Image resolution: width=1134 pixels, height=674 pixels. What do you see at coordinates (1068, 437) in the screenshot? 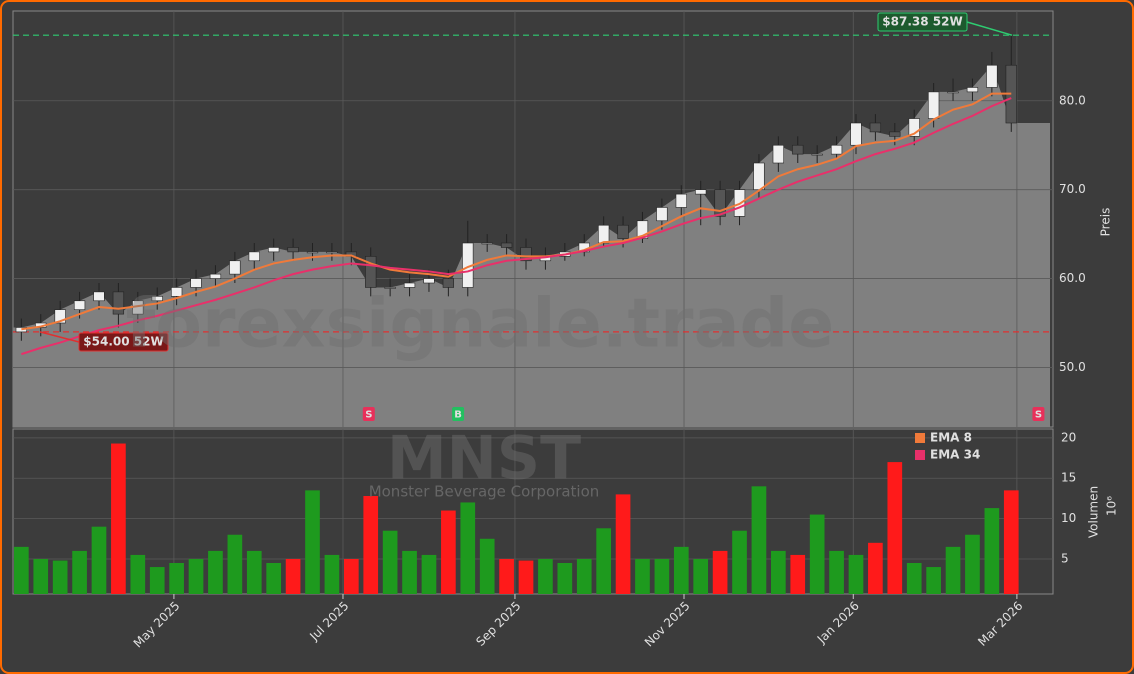
I see `volume-tick-label: 20` at bounding box center [1068, 437].